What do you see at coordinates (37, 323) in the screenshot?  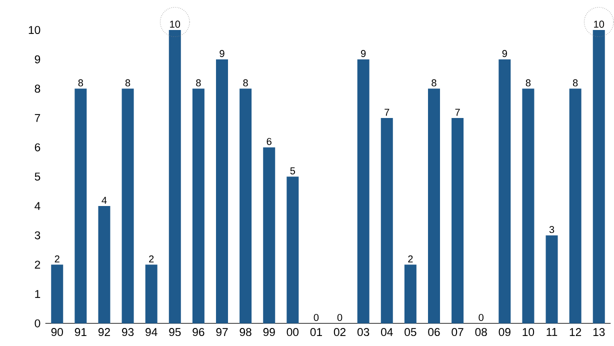 I see `y-tick-label: 0` at bounding box center [37, 323].